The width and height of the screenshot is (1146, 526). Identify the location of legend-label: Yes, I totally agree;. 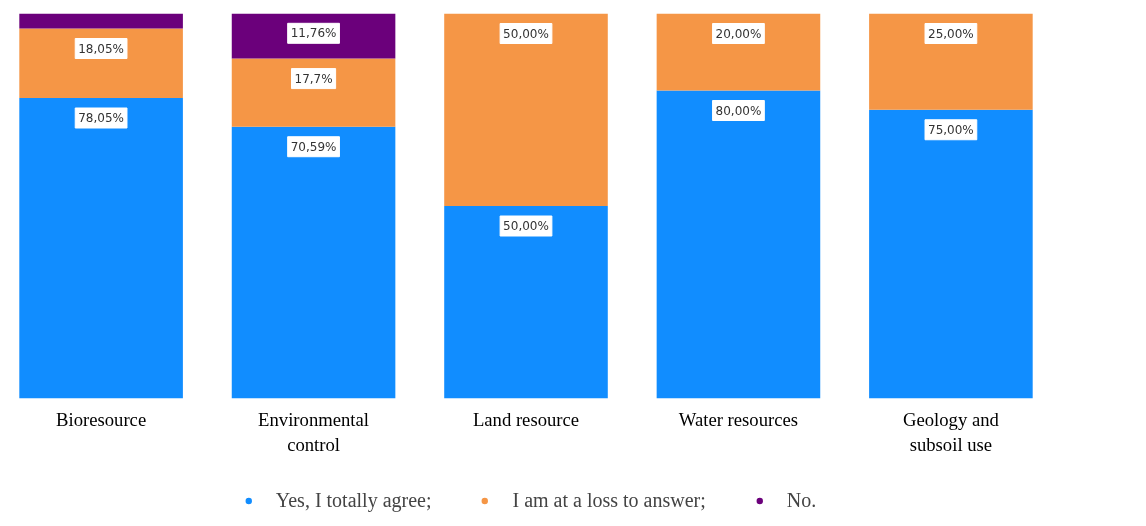
(353, 500).